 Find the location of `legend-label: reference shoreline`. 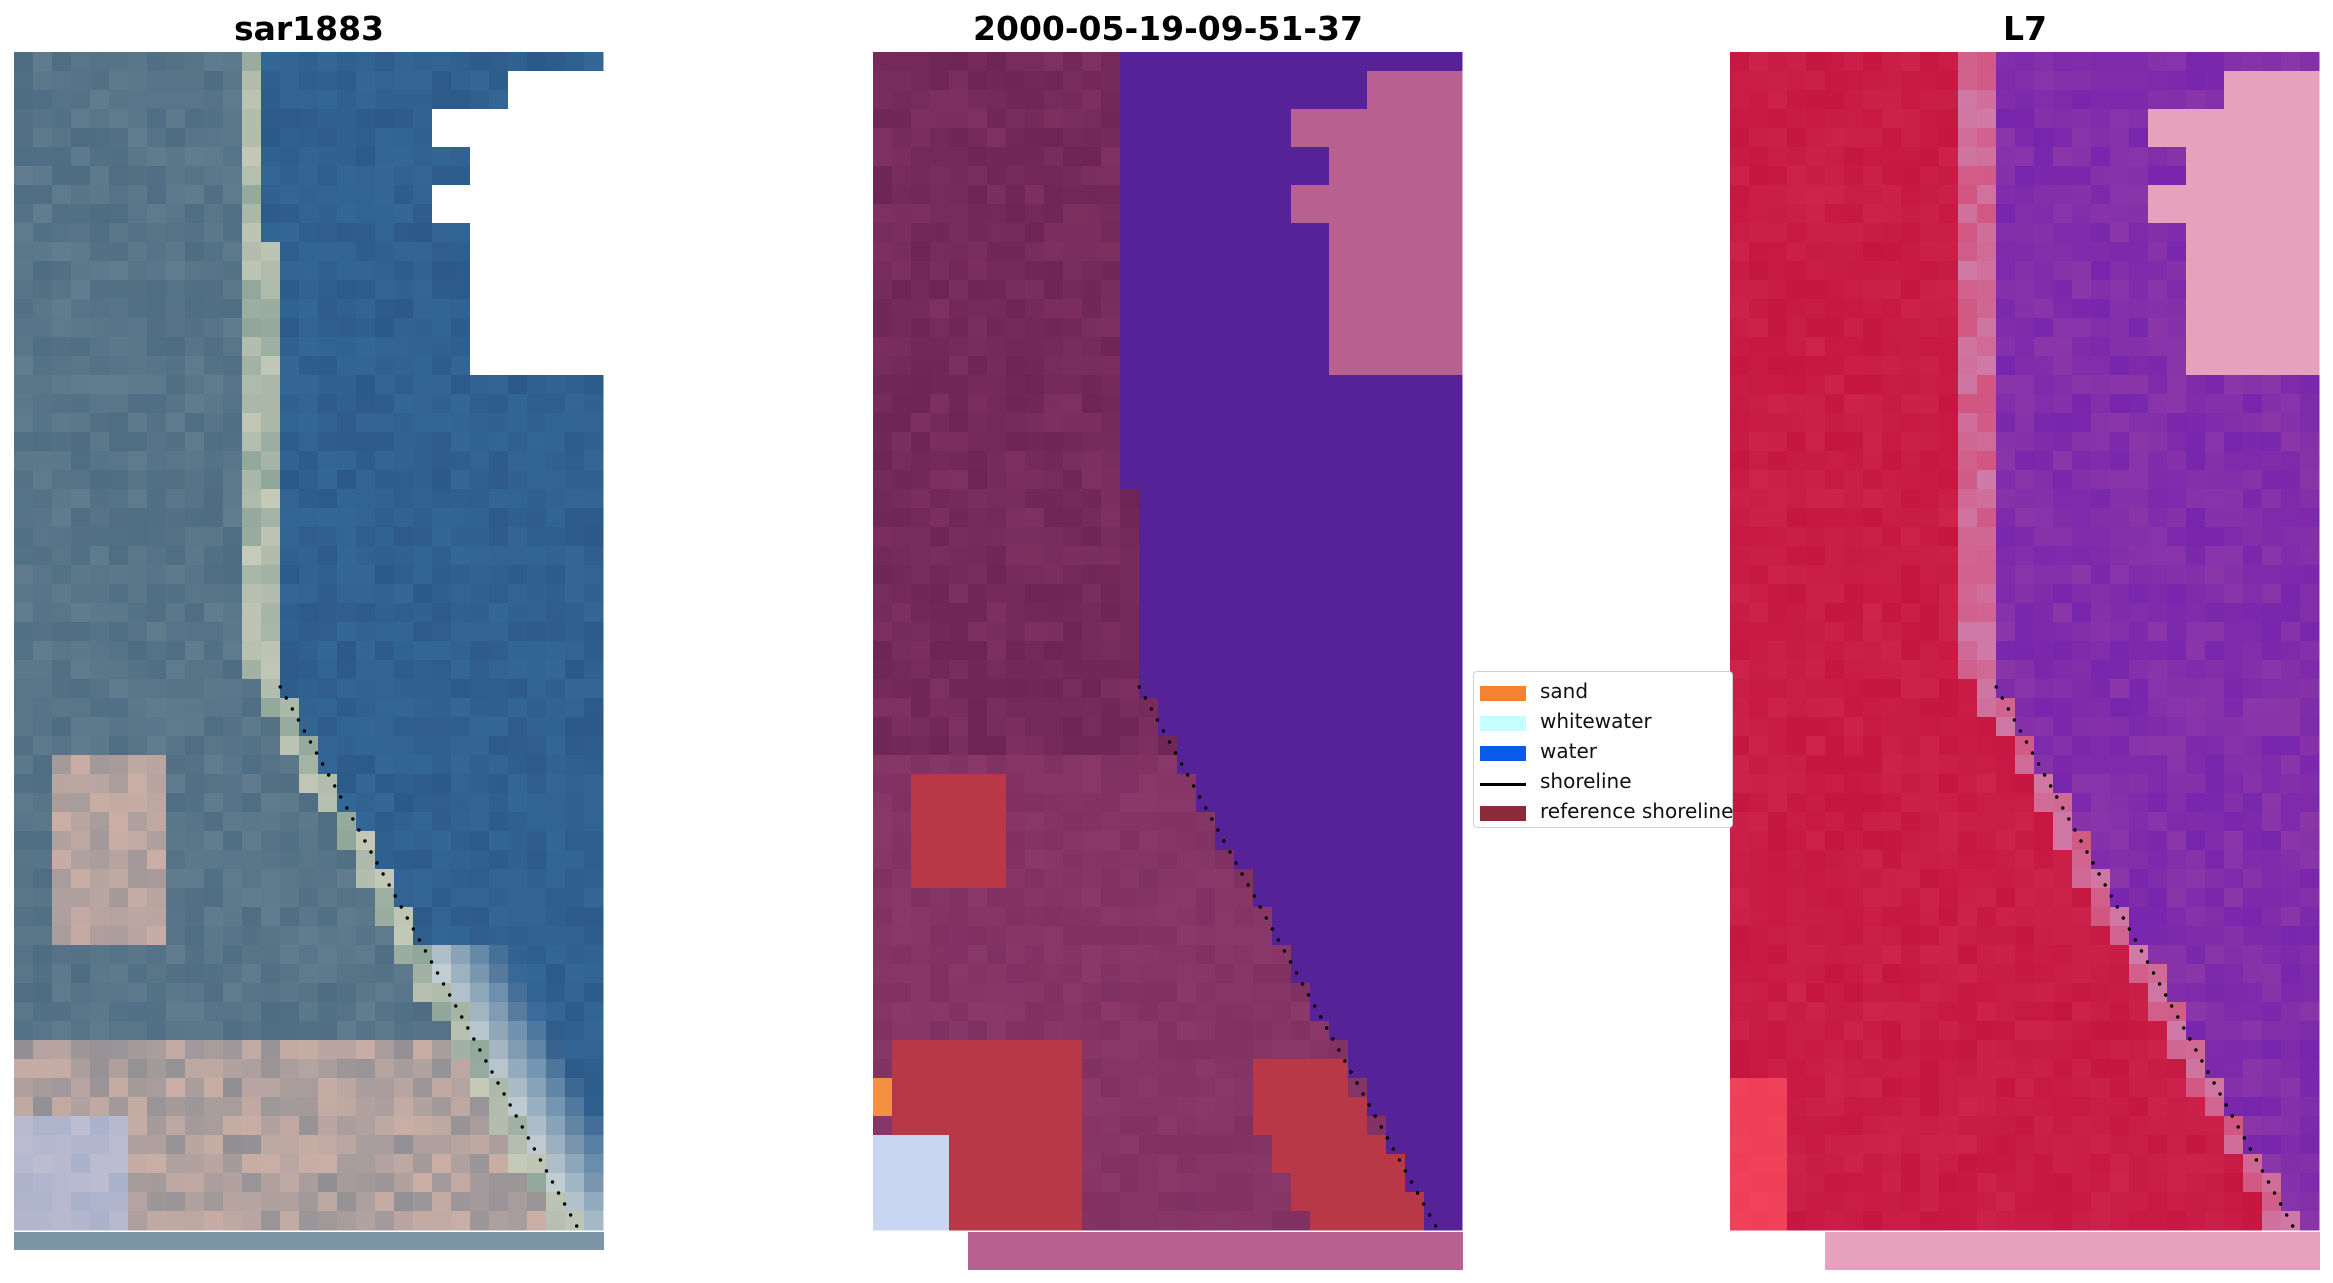

legend-label: reference shoreline is located at coordinates (1637, 811).